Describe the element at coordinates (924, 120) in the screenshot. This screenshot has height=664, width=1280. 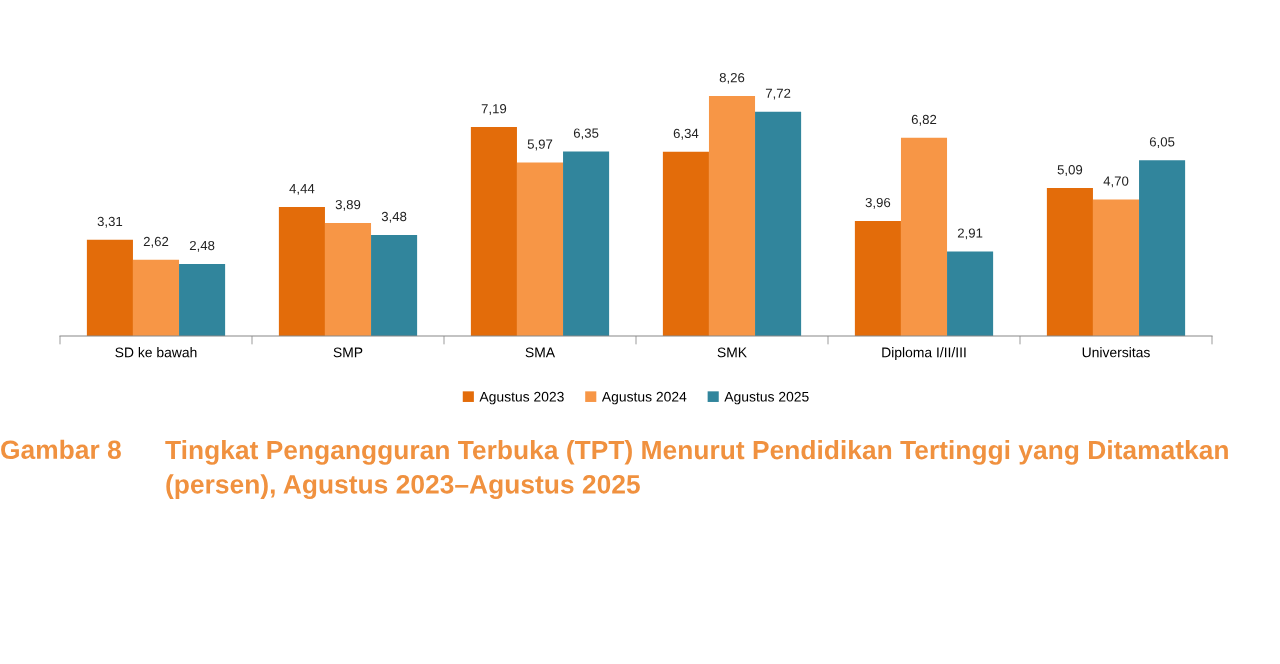
I see `data-label: 6,82` at that location.